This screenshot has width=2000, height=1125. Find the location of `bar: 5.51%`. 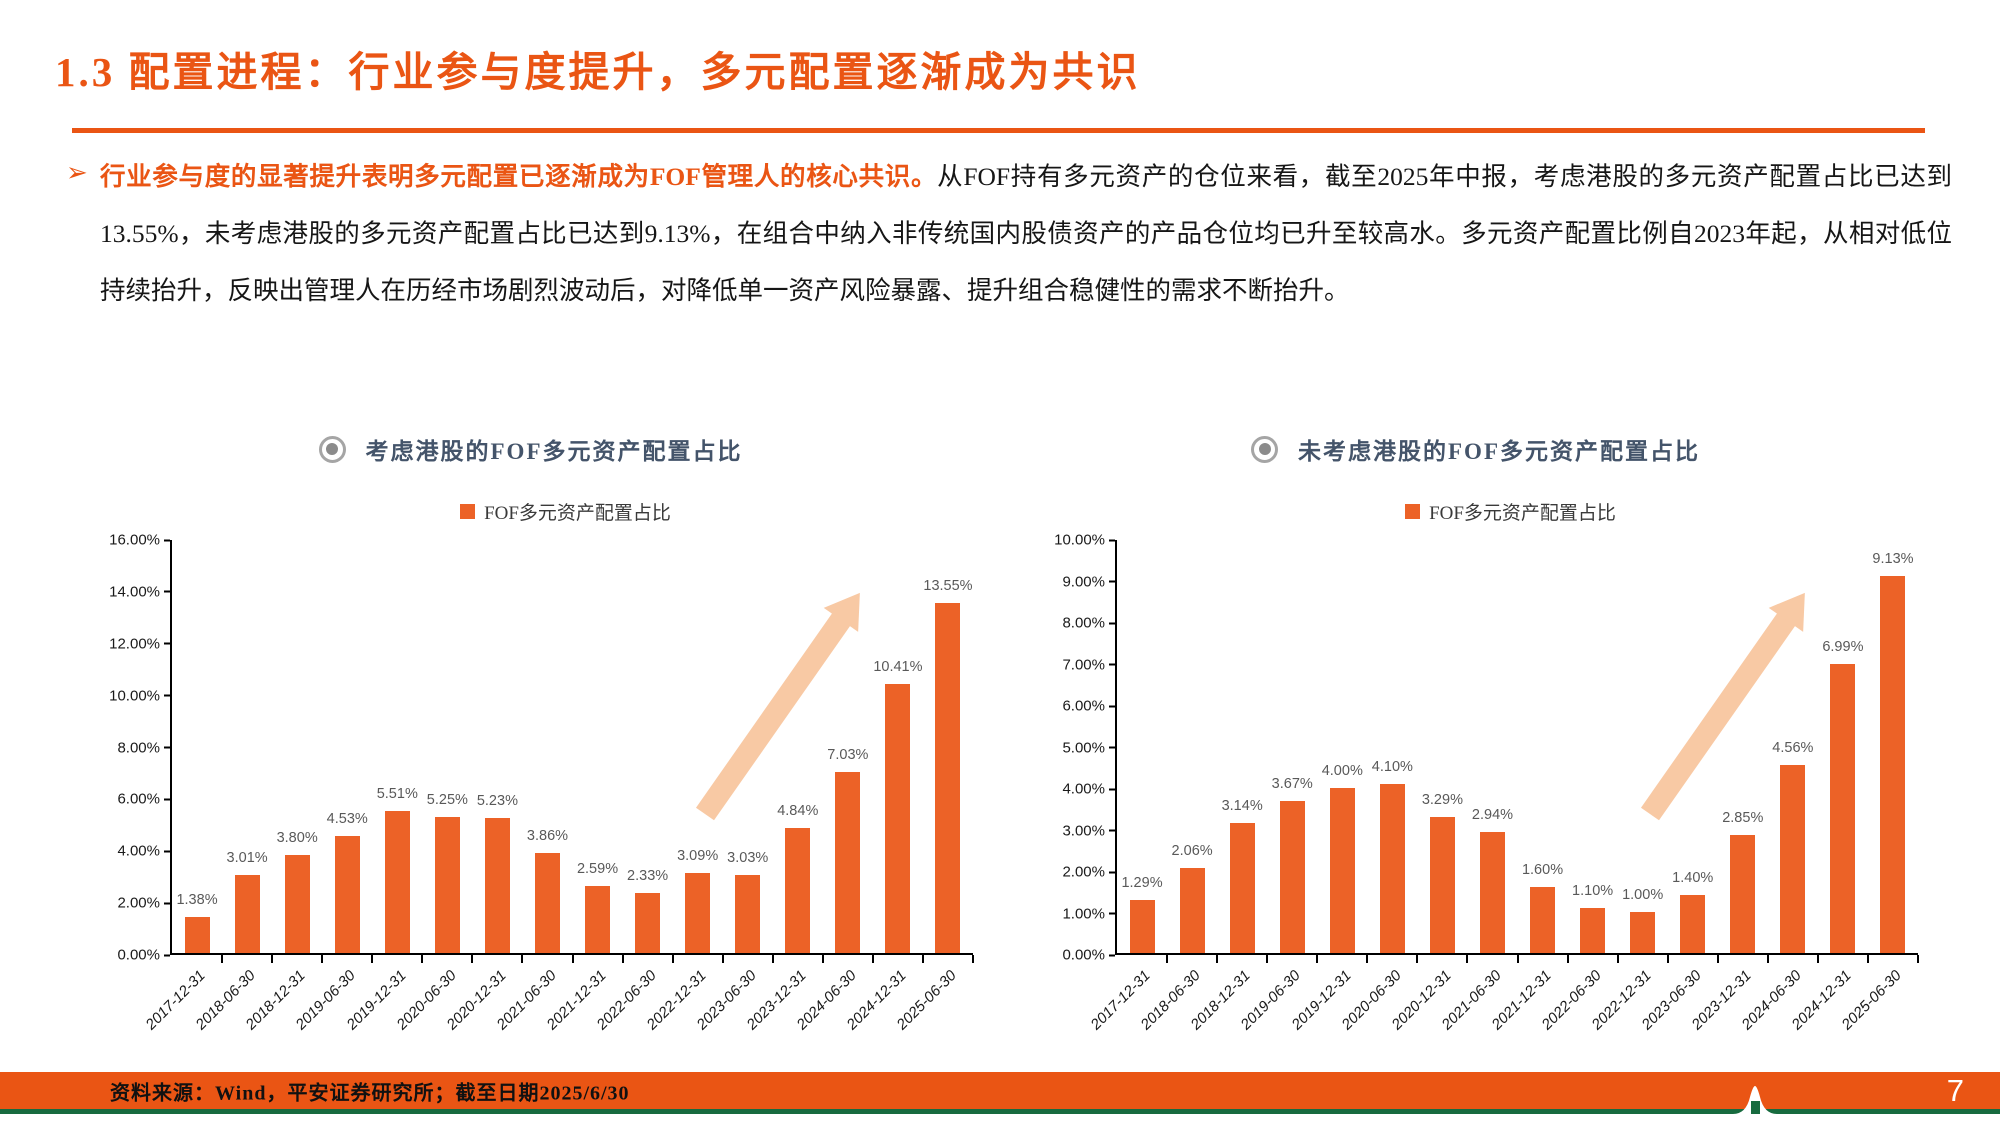

bar: 5.51% is located at coordinates (397, 869).